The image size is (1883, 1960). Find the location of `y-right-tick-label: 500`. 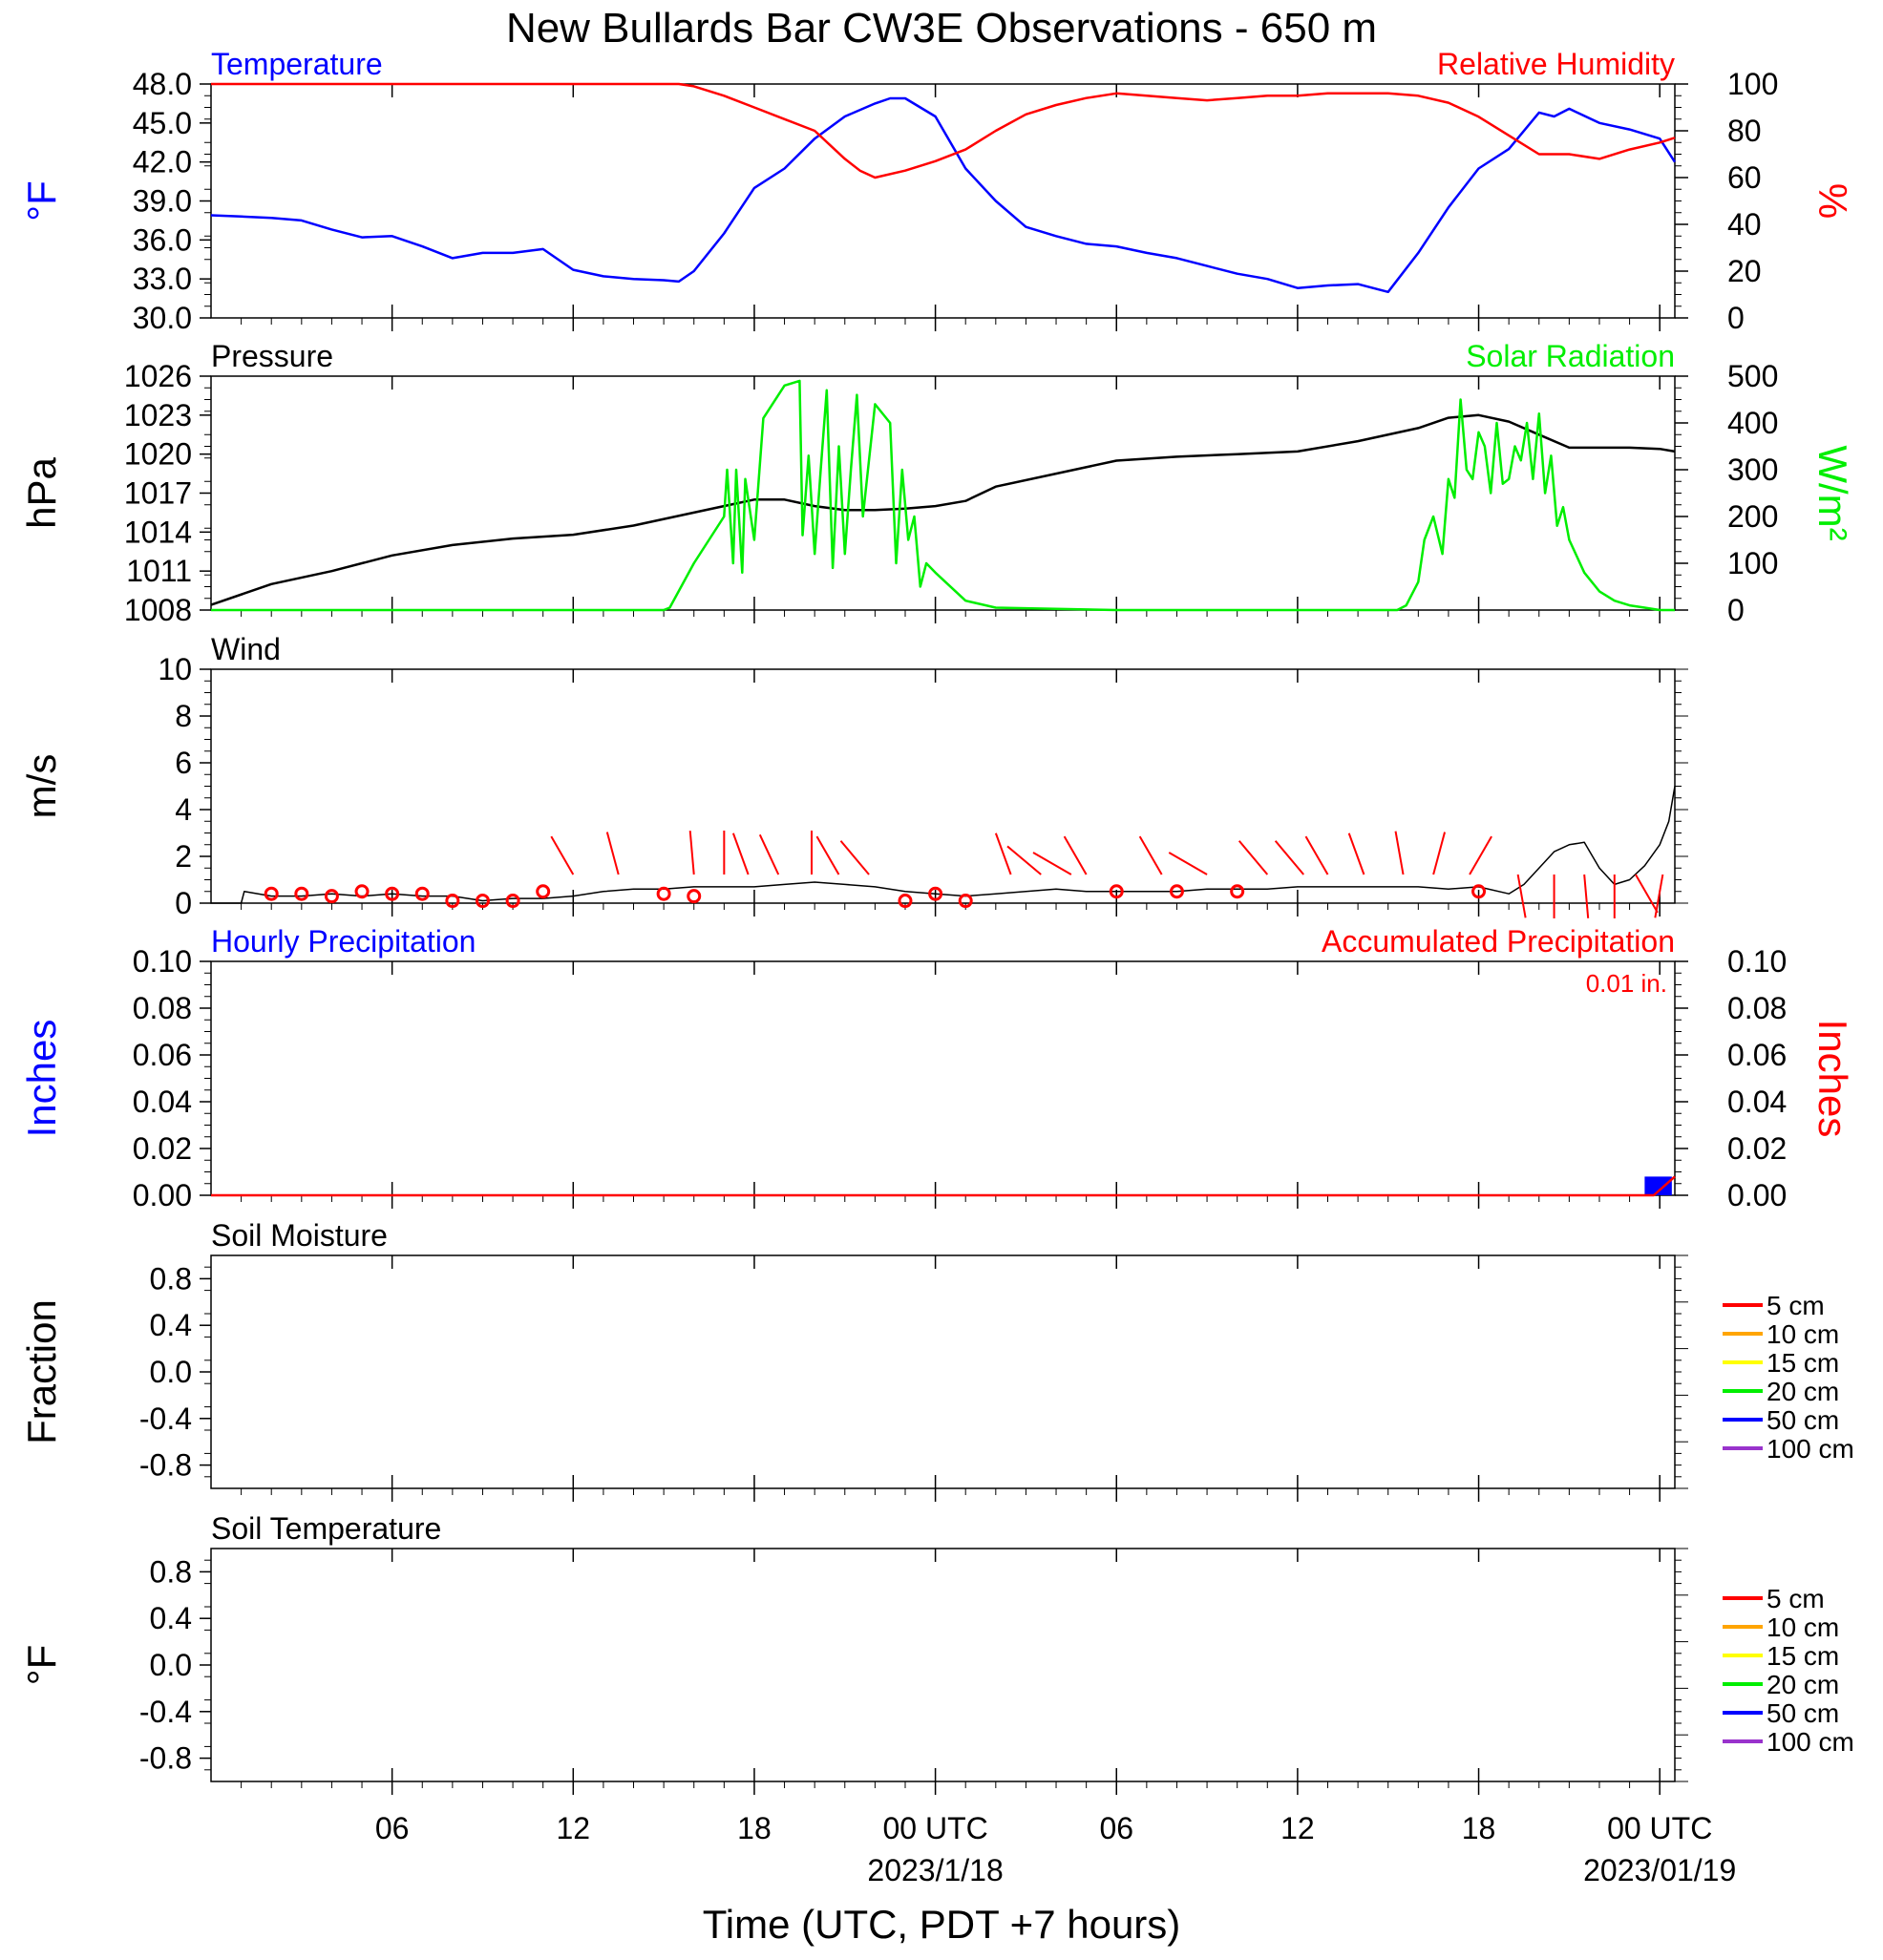

y-right-tick-label: 500 is located at coordinates (1752, 376).